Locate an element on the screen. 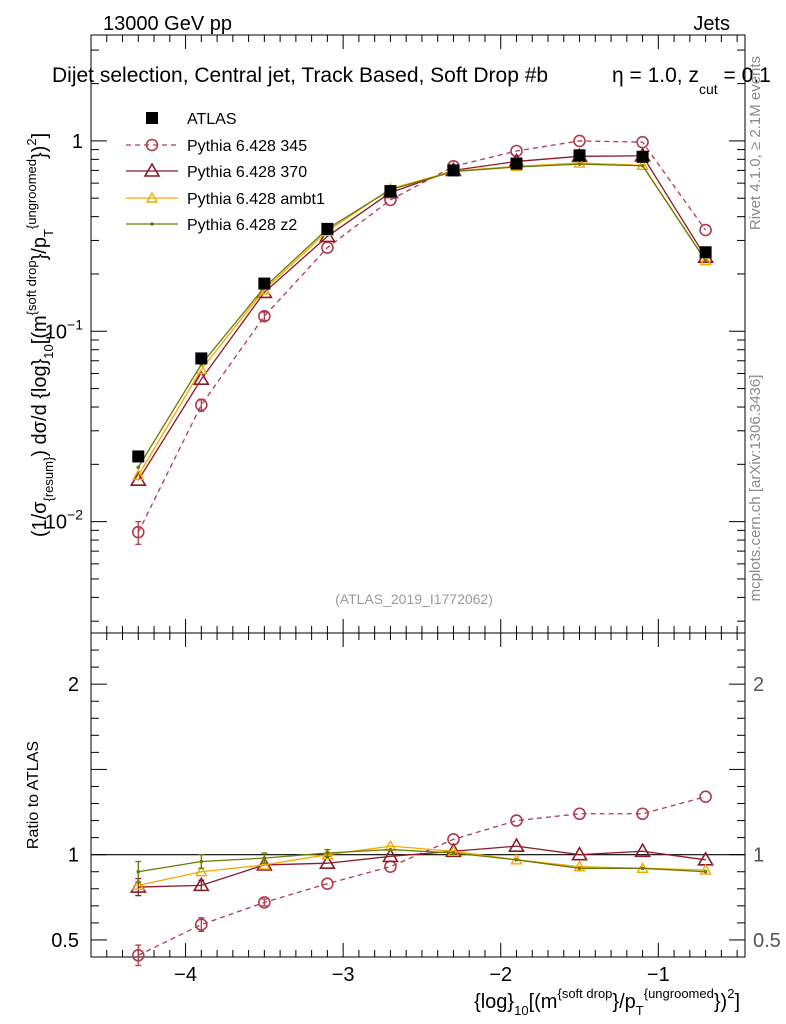 Image resolution: width=786 pixels, height=1024 pixels. x-tick-label: −1 is located at coordinates (658, 975).